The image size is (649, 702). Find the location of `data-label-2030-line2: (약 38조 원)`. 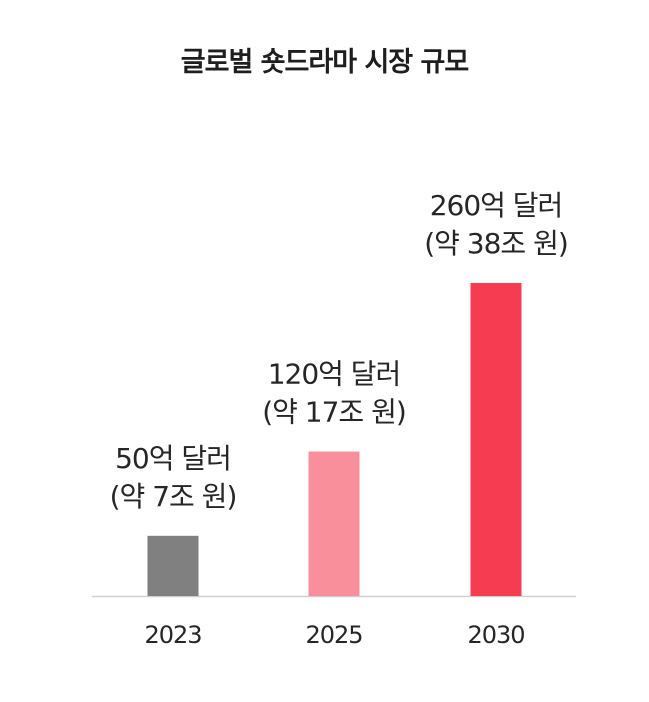

data-label-2030-line2: (약 38조 원) is located at coordinates (496, 243).